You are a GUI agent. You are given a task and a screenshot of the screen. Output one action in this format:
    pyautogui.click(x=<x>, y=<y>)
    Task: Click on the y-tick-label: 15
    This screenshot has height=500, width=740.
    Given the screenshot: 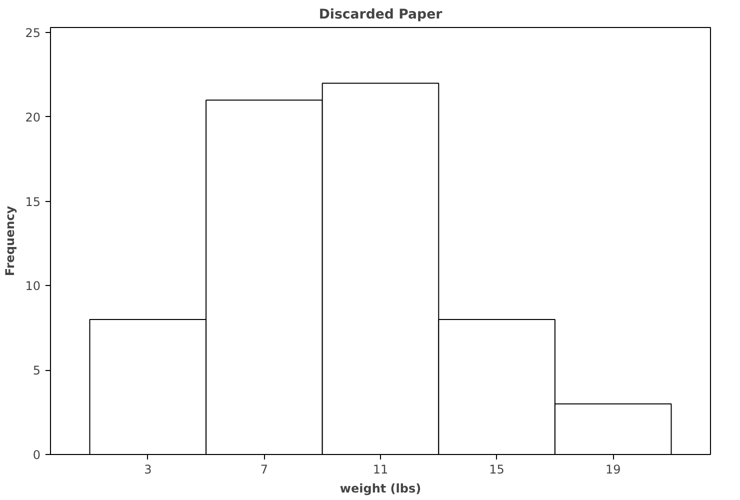 What is the action you would take?
    pyautogui.click(x=33, y=201)
    